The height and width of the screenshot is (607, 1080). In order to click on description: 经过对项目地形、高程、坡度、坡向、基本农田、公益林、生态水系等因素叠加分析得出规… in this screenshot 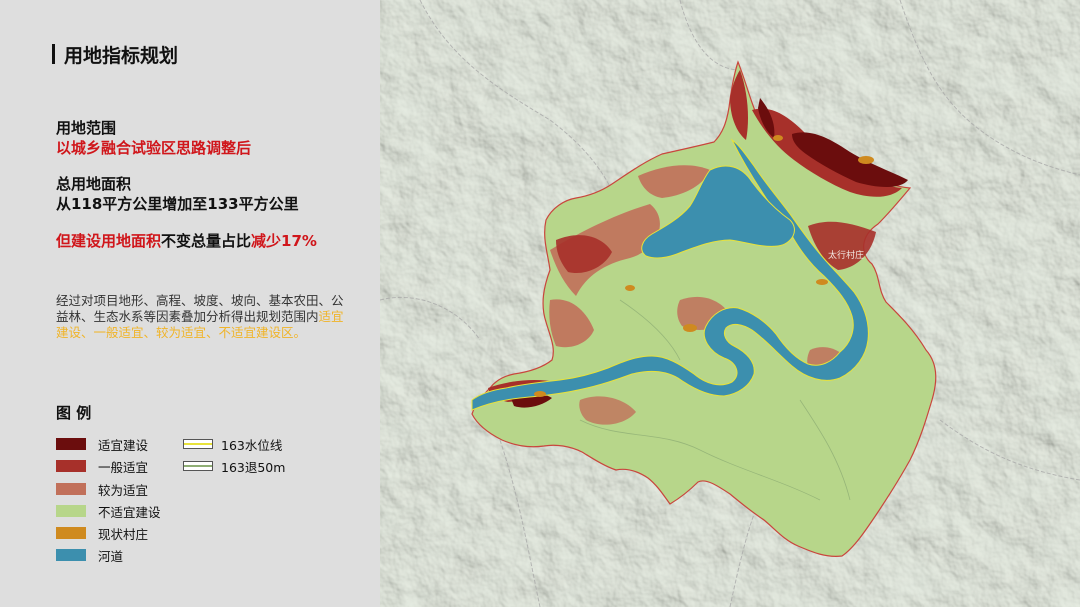, I will do `click(201, 317)`.